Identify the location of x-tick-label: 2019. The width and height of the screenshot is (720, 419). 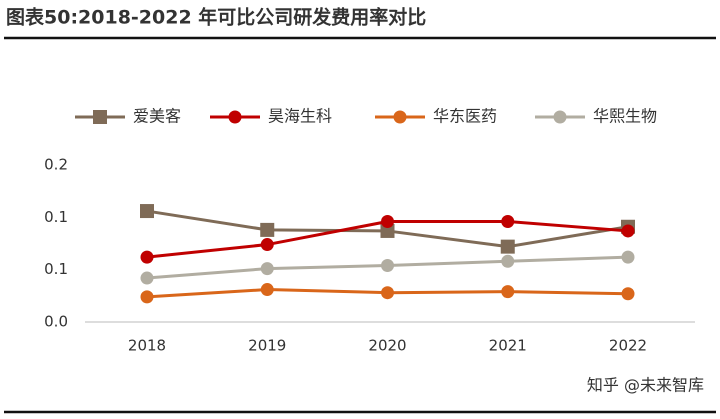
(267, 346).